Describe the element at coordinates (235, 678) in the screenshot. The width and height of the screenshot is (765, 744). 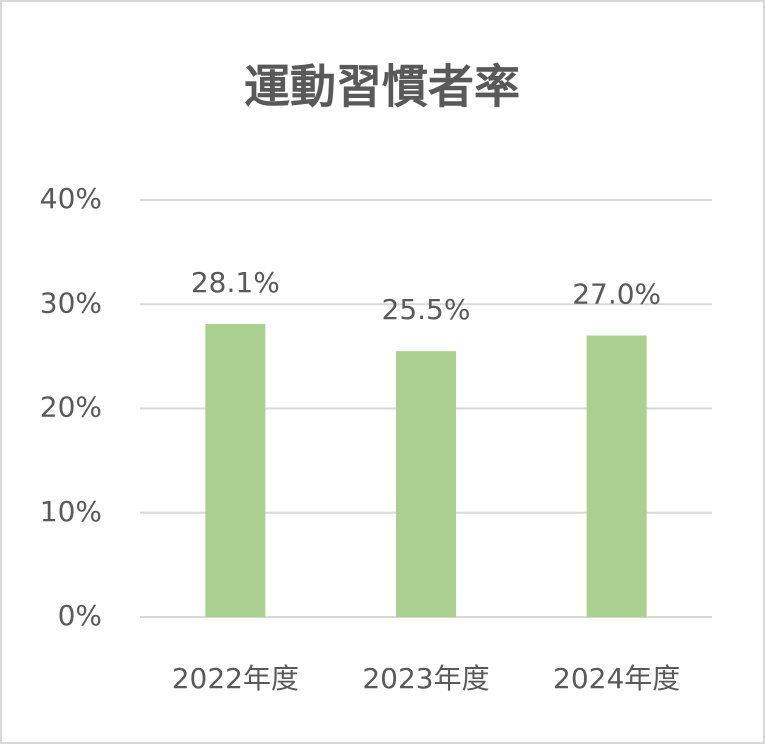
I see `x-tick-label: 2022年度` at that location.